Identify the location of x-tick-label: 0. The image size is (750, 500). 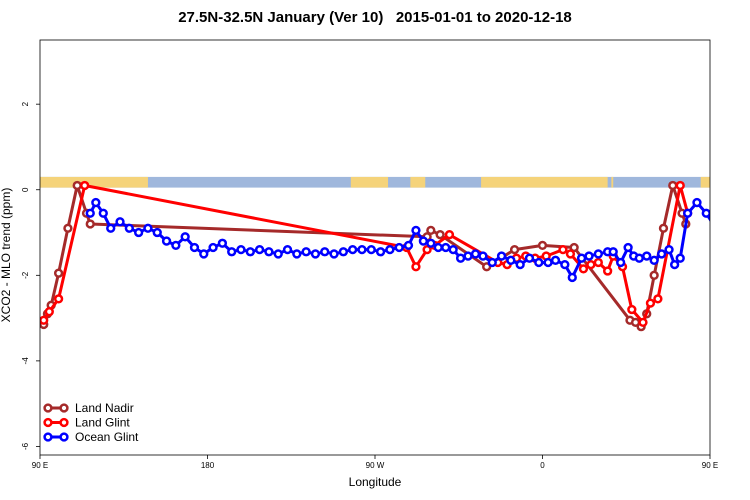
(542, 465).